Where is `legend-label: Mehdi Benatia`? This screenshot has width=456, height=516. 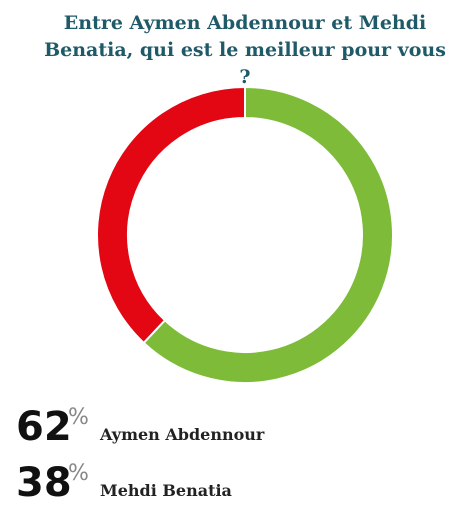
legend-label: Mehdi Benatia is located at coordinates (166, 490).